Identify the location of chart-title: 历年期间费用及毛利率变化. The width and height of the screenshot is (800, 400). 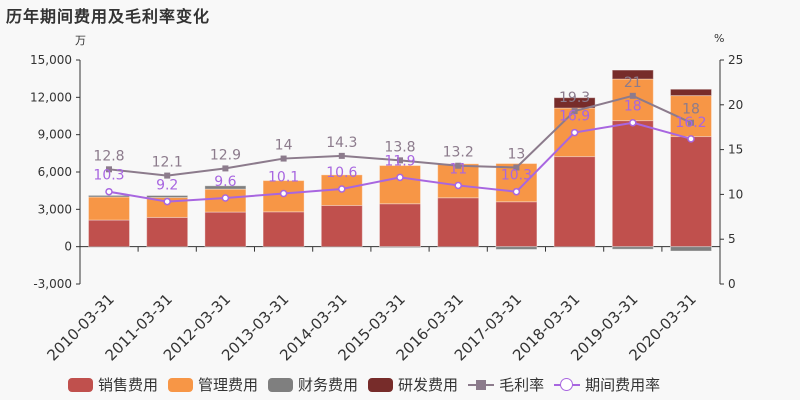
(108, 16).